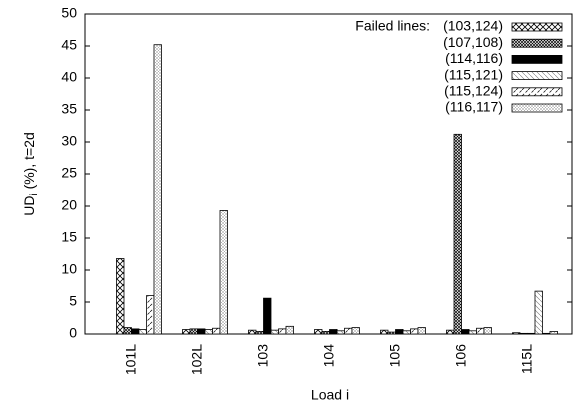 This screenshot has width=582, height=414. Describe the element at coordinates (69, 77) in the screenshot. I see `y-tick-label: 40` at that location.